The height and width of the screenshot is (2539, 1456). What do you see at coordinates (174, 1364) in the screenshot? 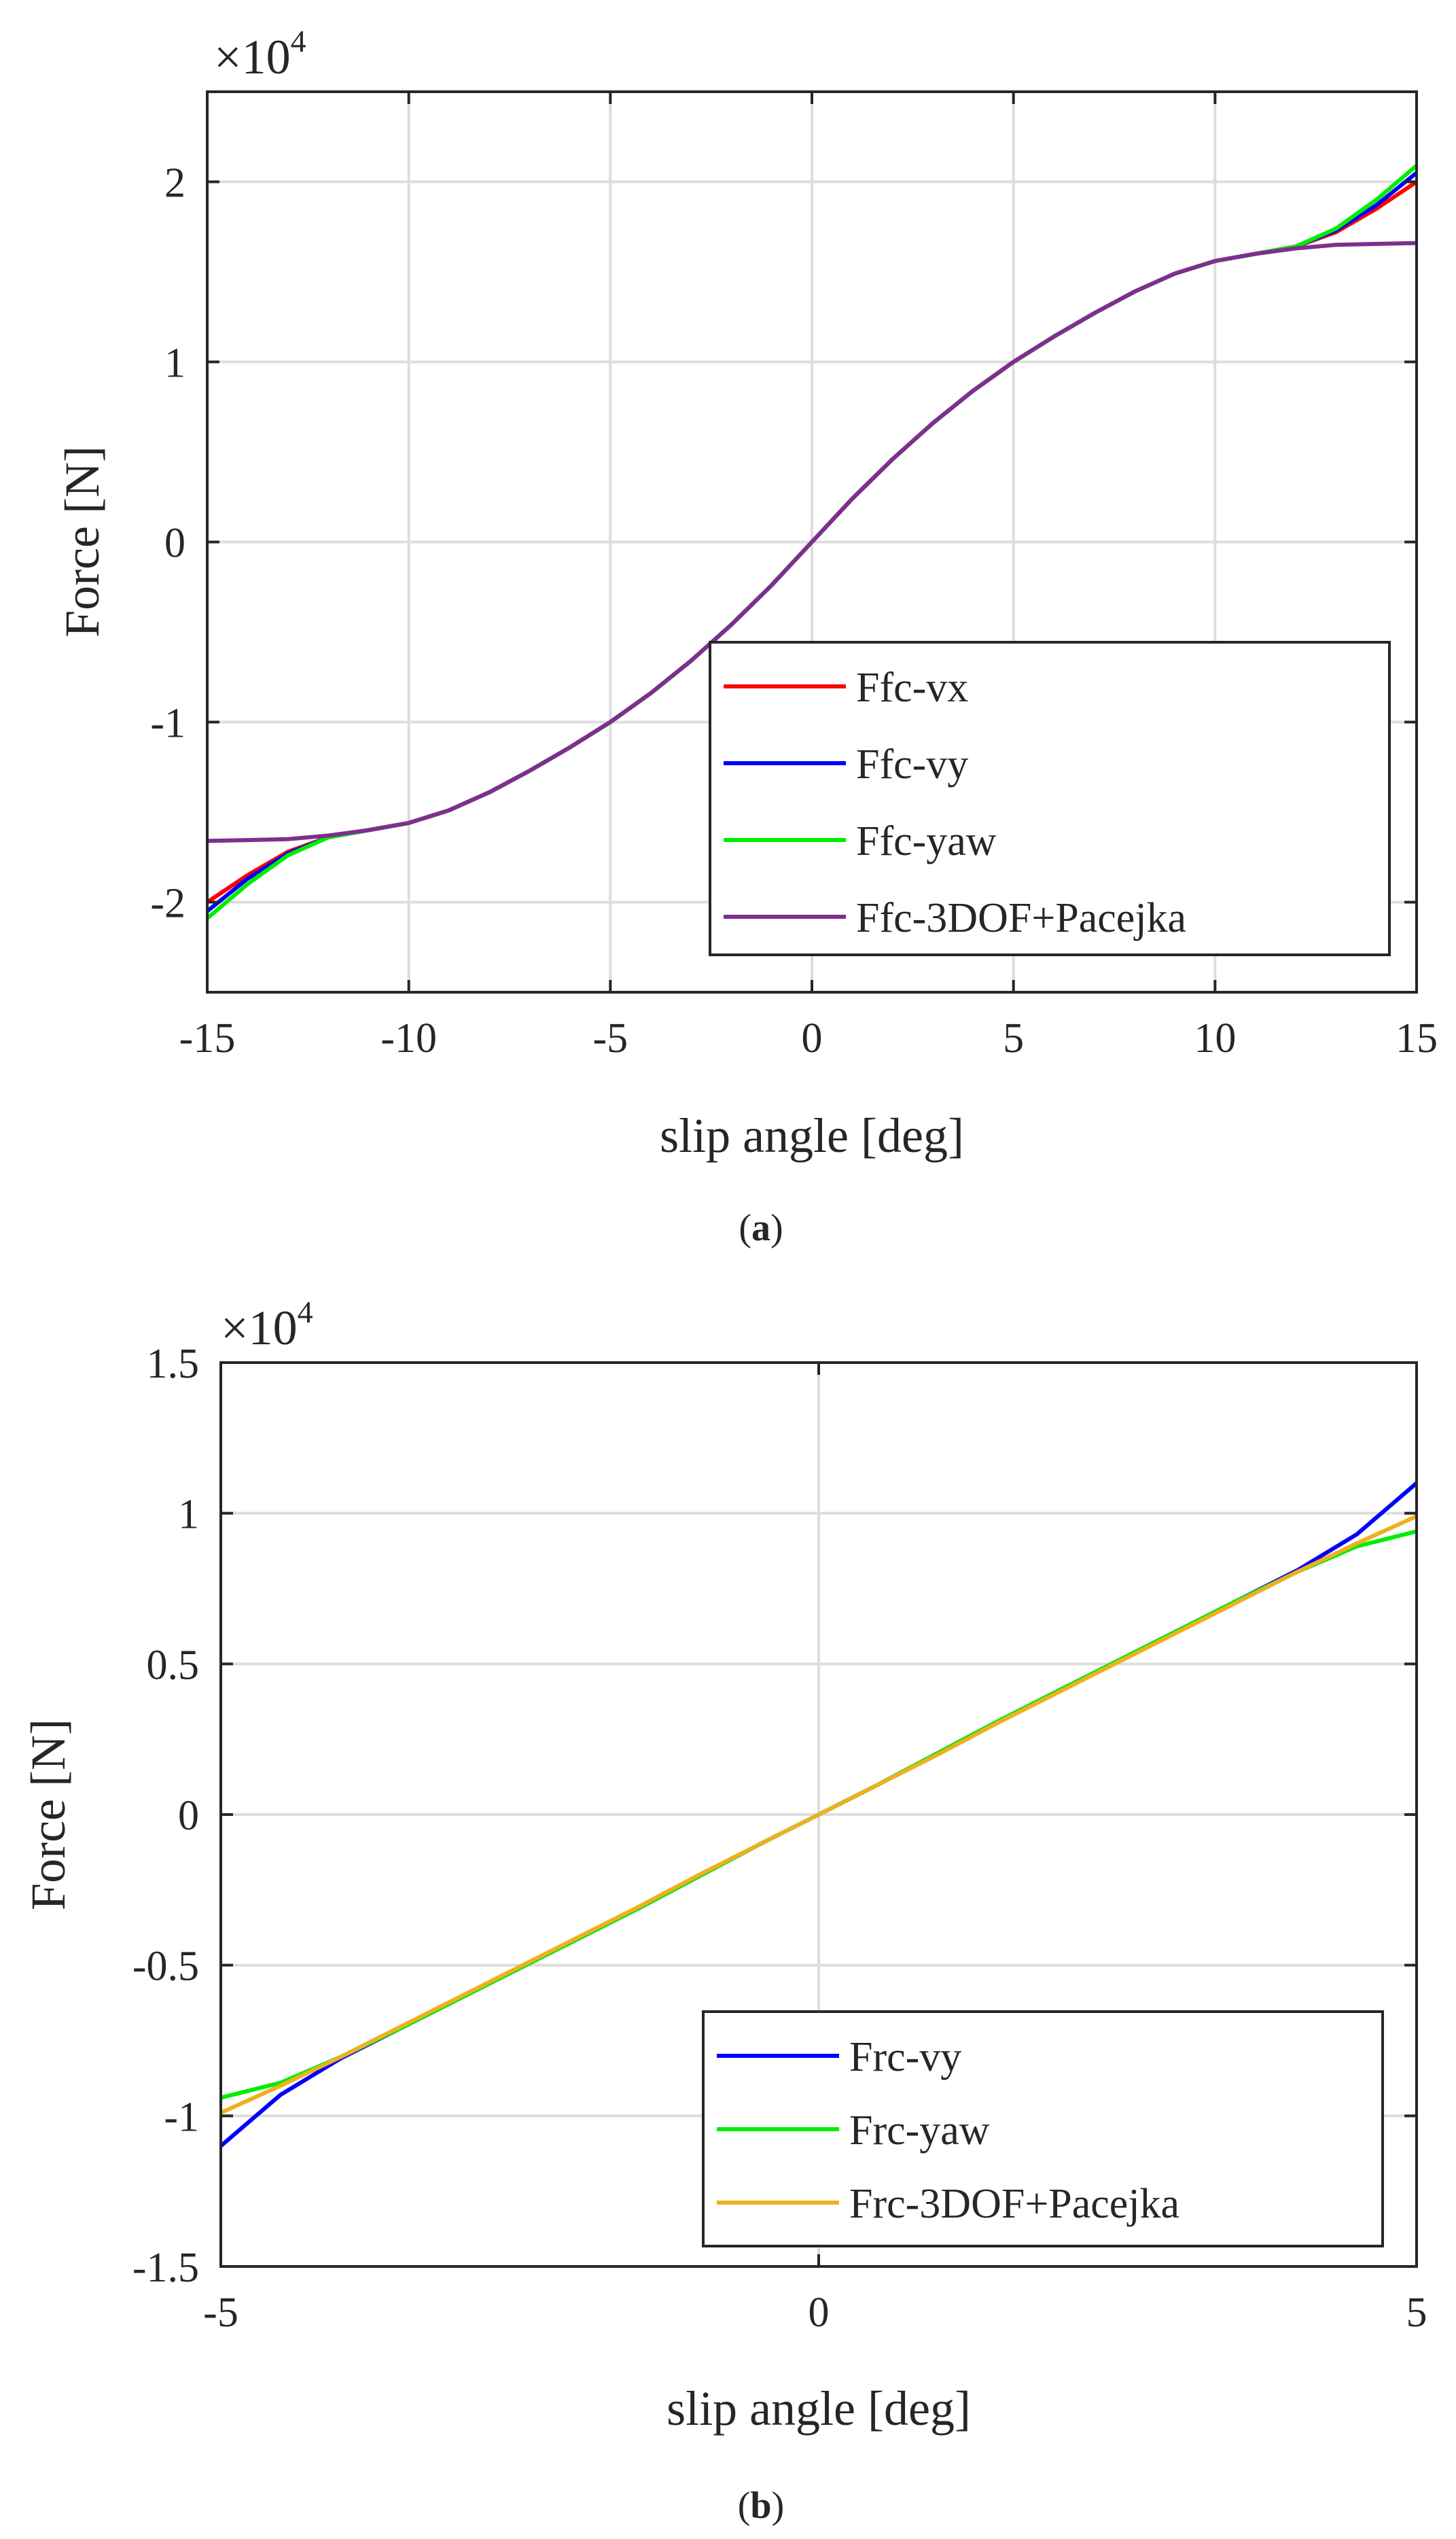
I see `chart-b-ytick-label-1.5: 1.5` at bounding box center [174, 1364].